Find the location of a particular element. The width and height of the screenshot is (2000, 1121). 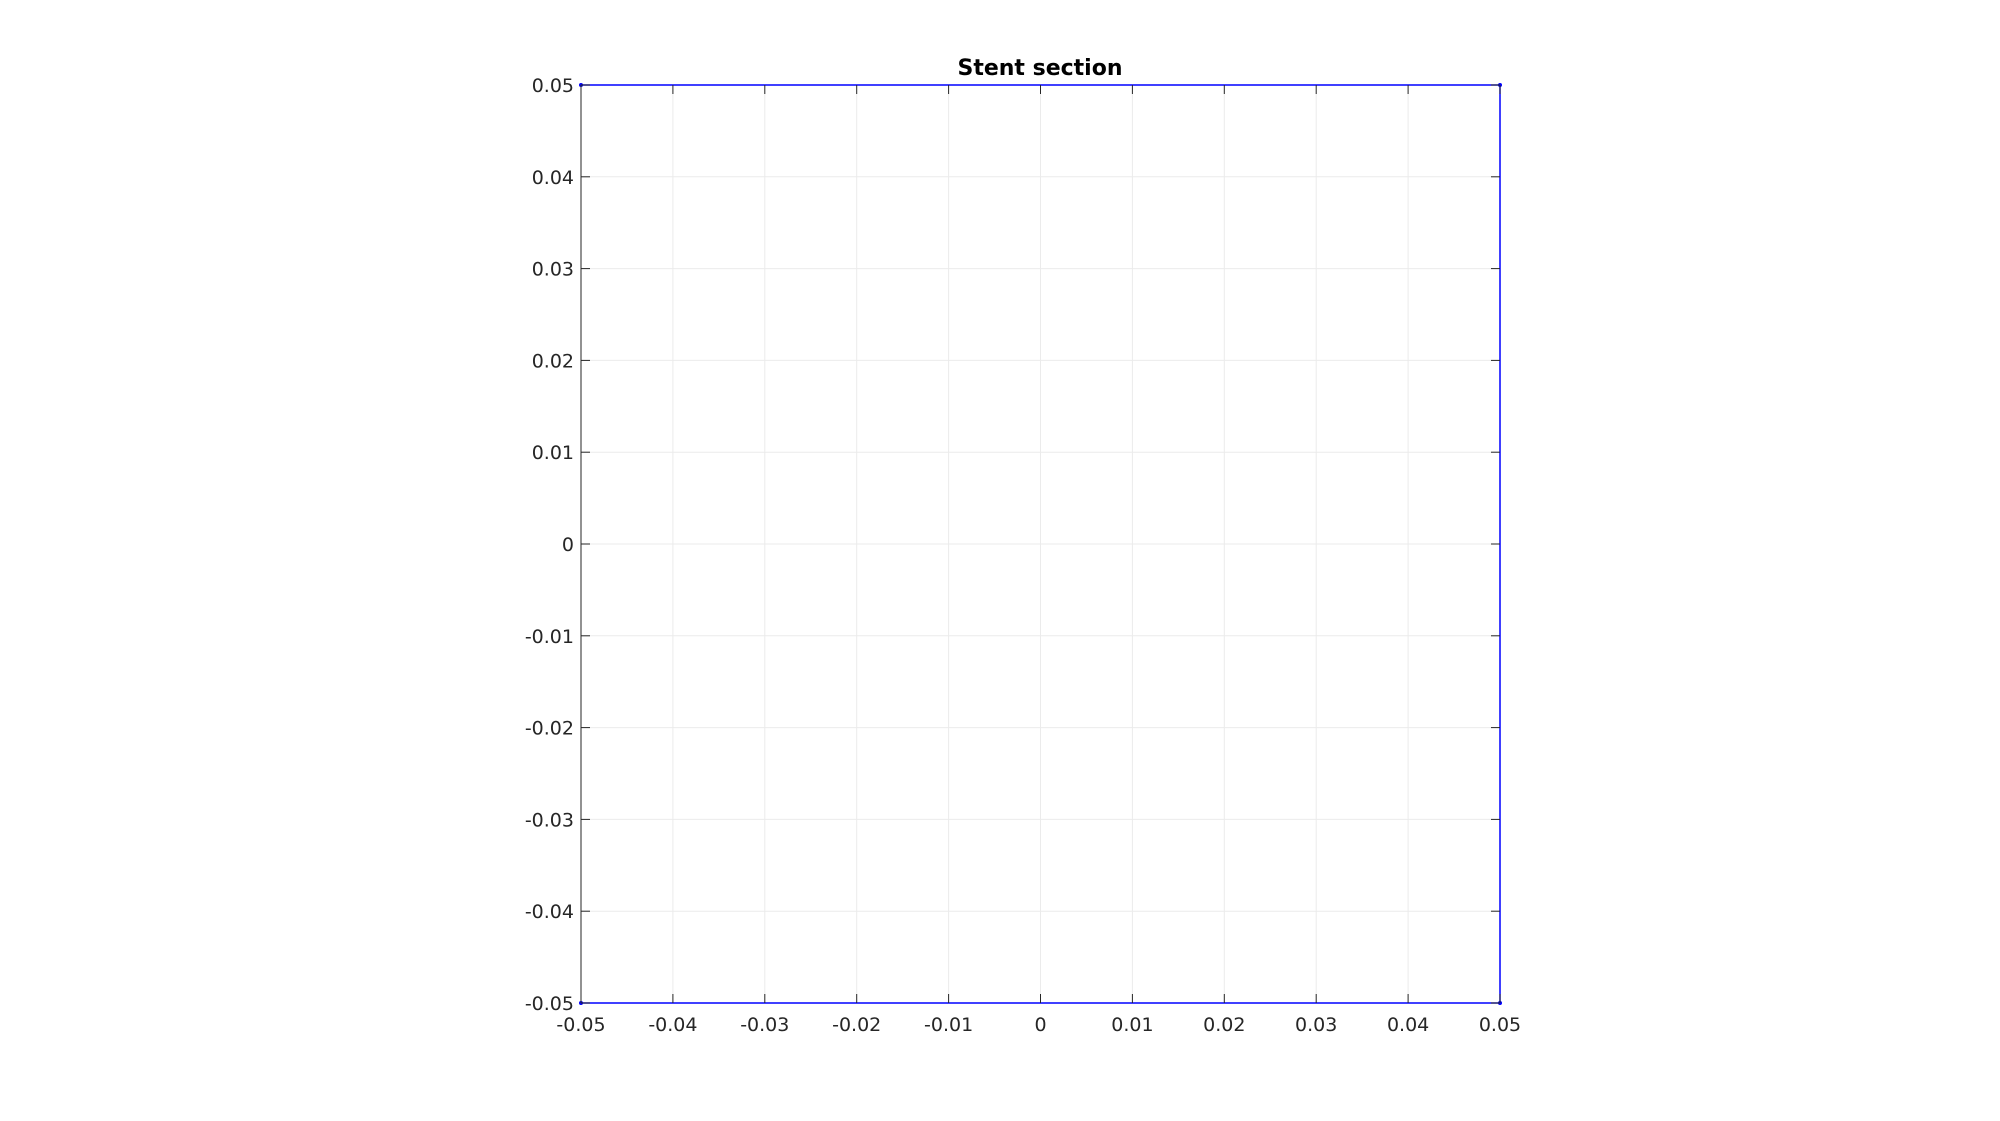

x-tick-label: 0.02 is located at coordinates (1224, 1025).